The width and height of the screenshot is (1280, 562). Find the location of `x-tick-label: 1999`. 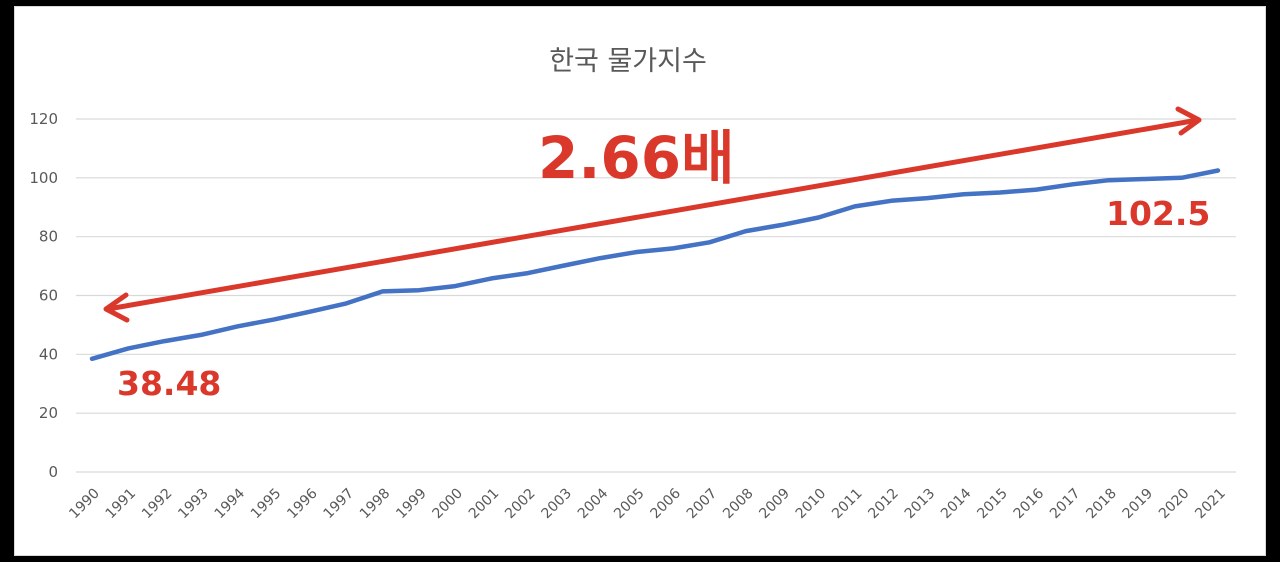

x-tick-label: 1999 is located at coordinates (411, 504).